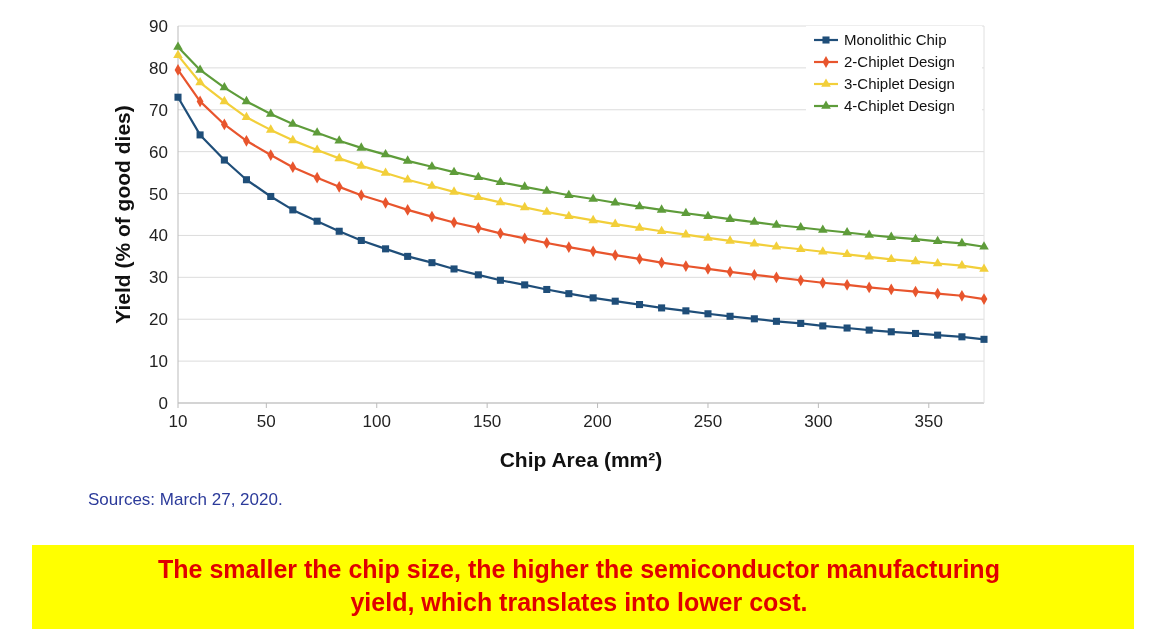 The height and width of the screenshot is (641, 1158). I want to click on y-tick-label: 10, so click(158, 362).